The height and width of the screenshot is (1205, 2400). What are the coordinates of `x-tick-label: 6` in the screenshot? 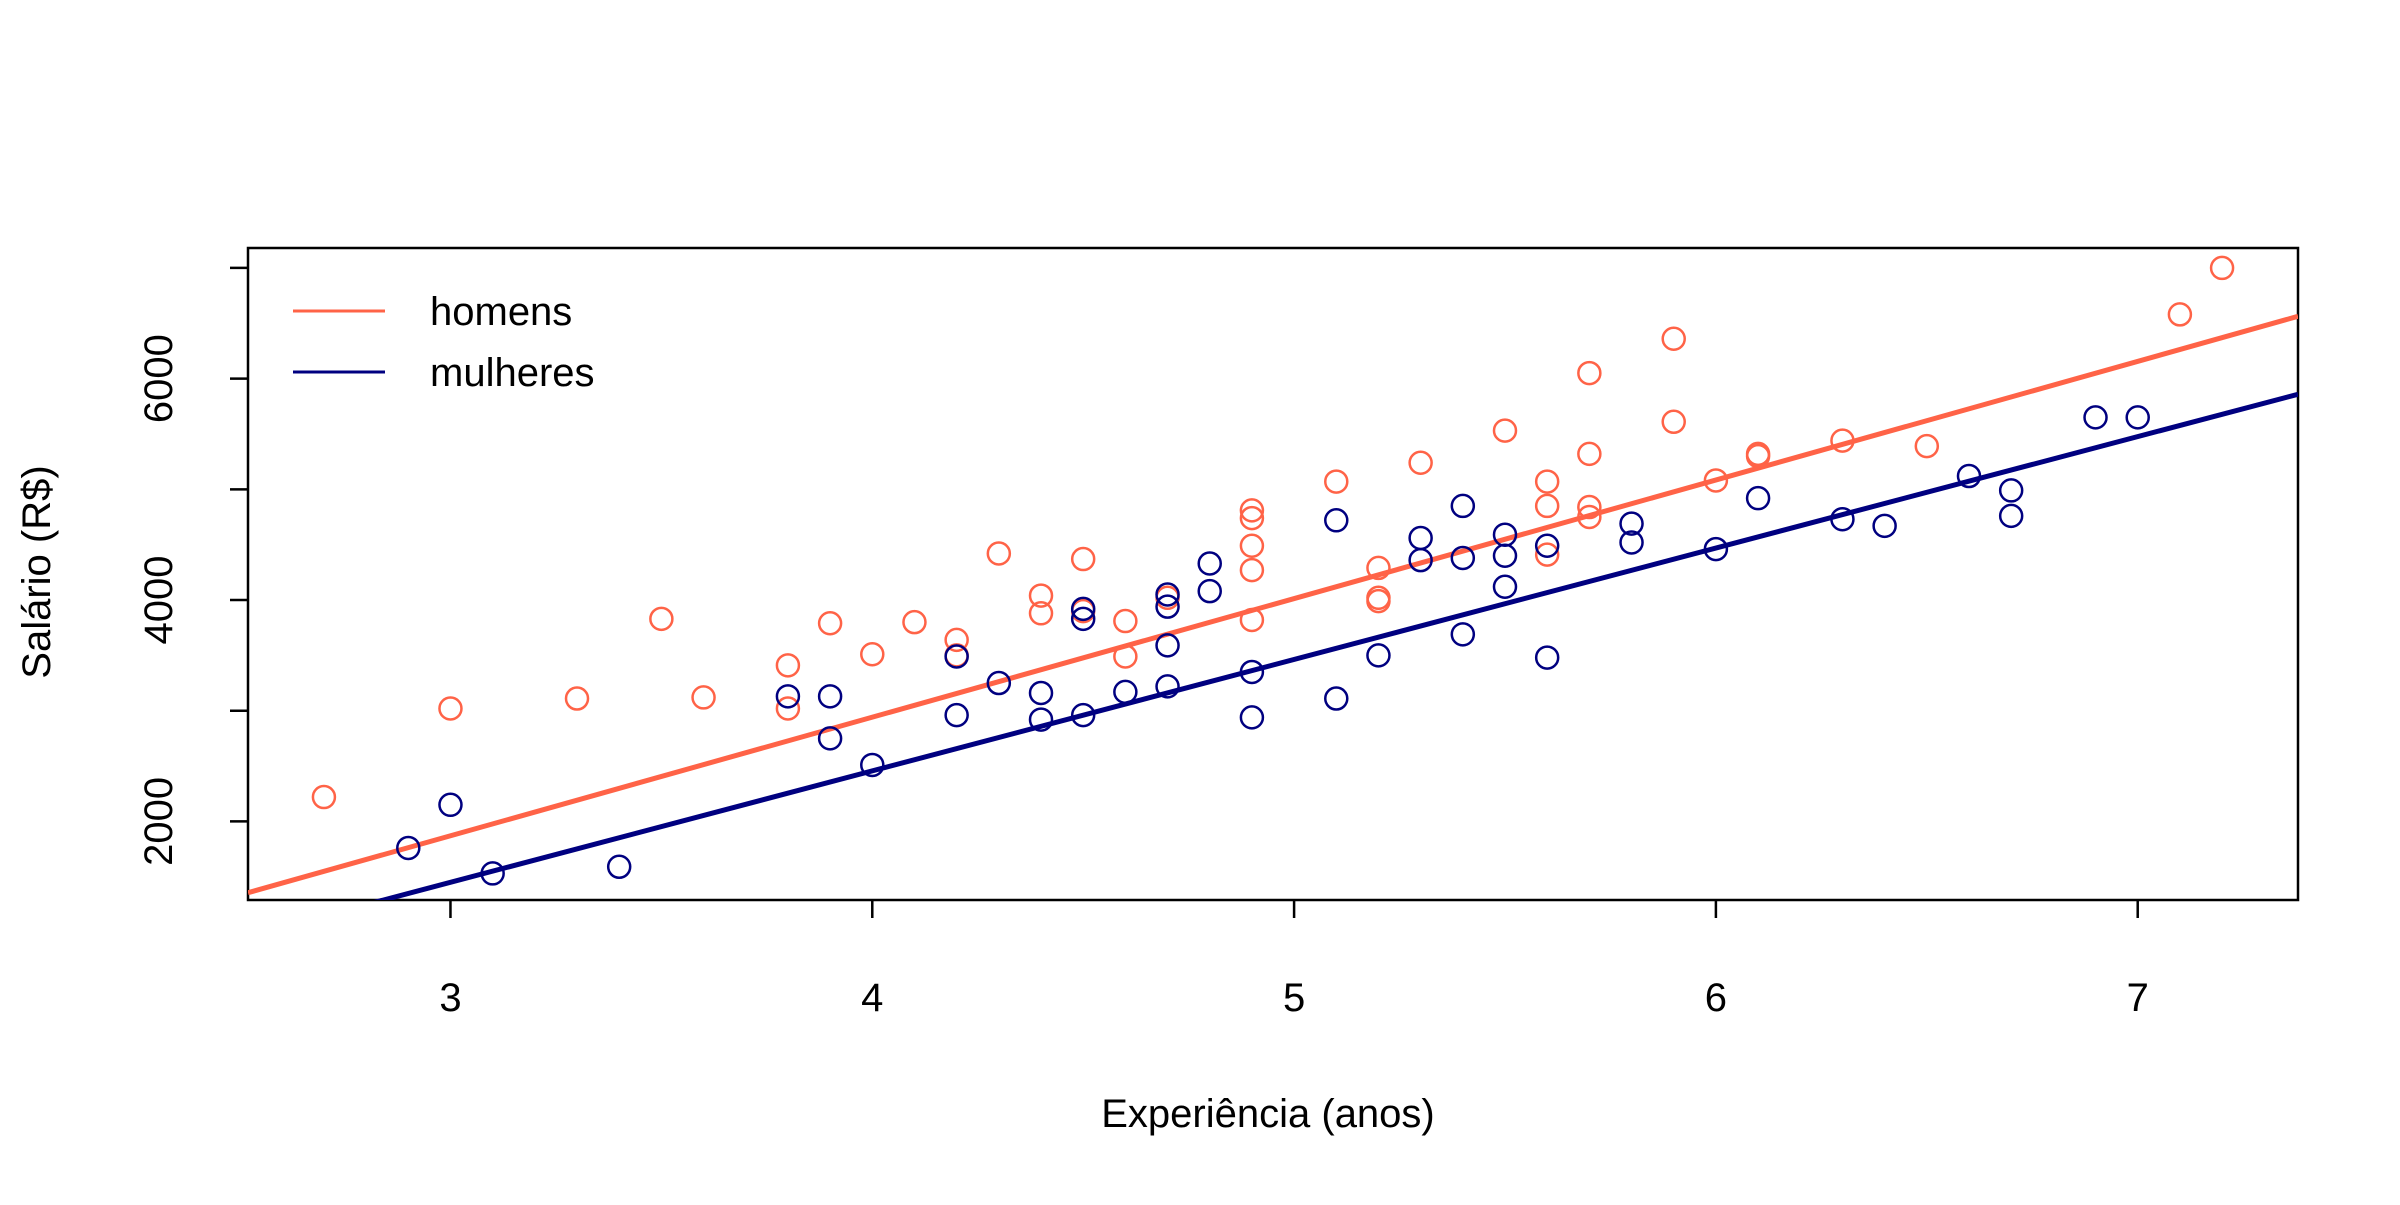 It's located at (1716, 998).